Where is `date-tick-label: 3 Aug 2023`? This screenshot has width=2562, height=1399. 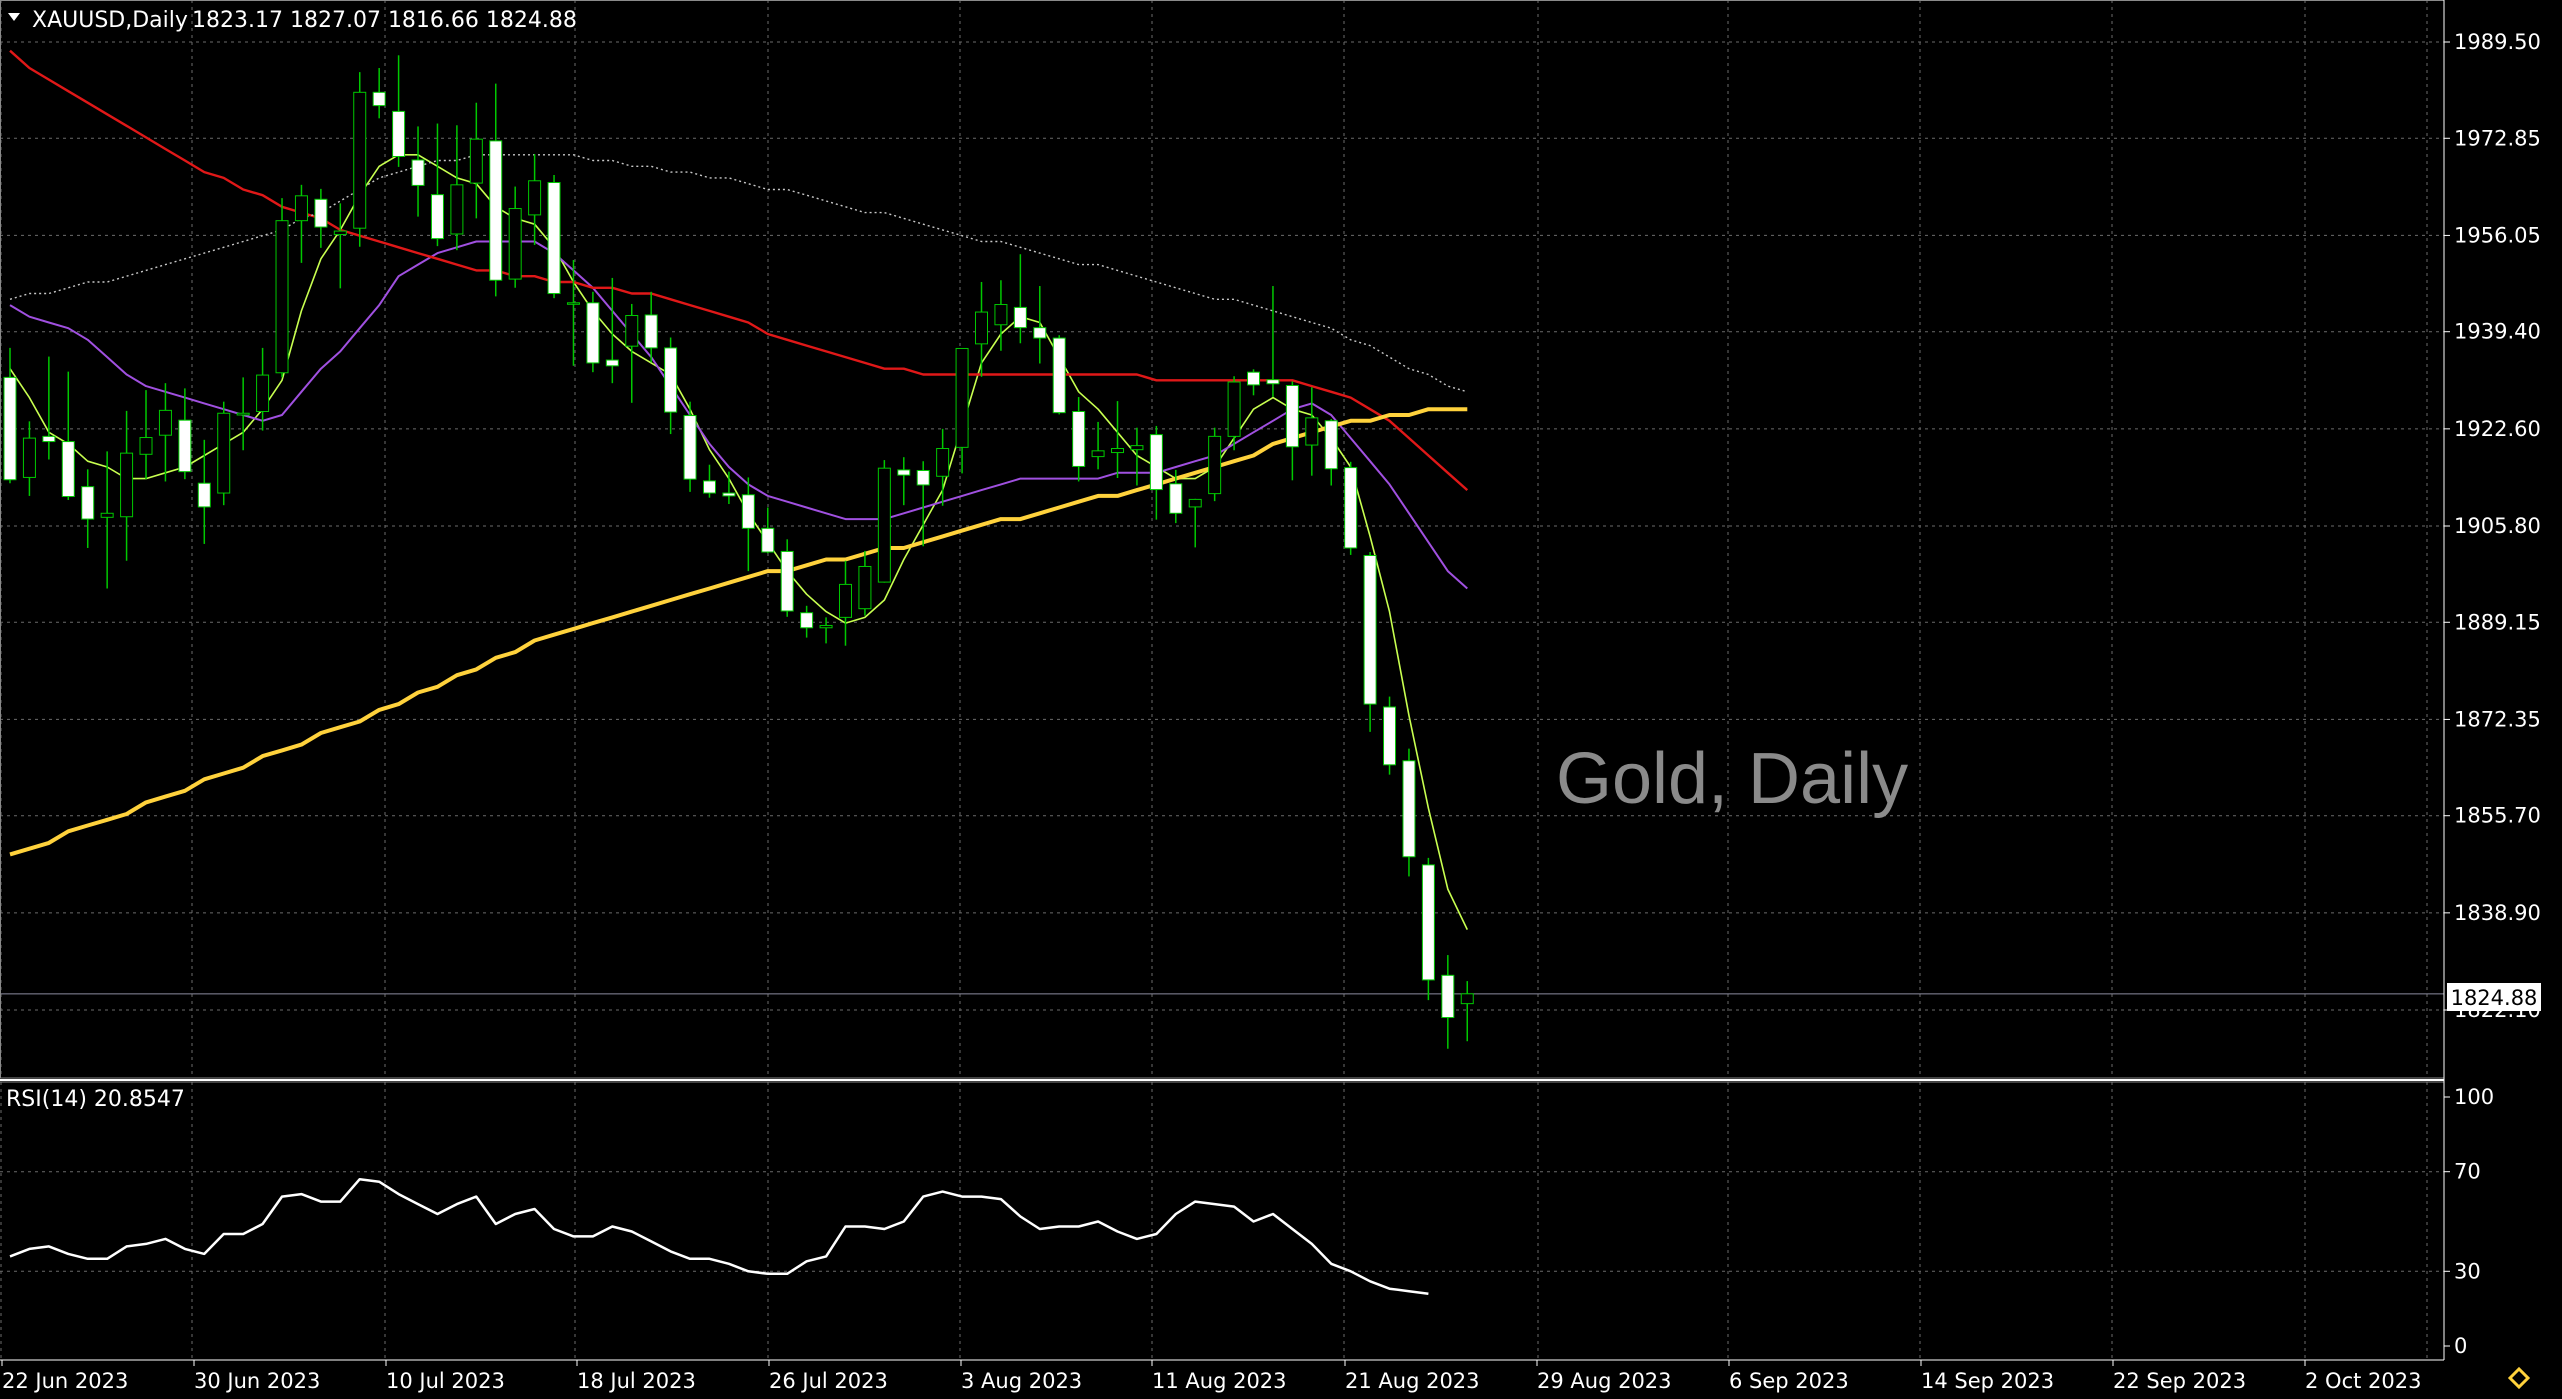
date-tick-label: 3 Aug 2023 is located at coordinates (1021, 1381).